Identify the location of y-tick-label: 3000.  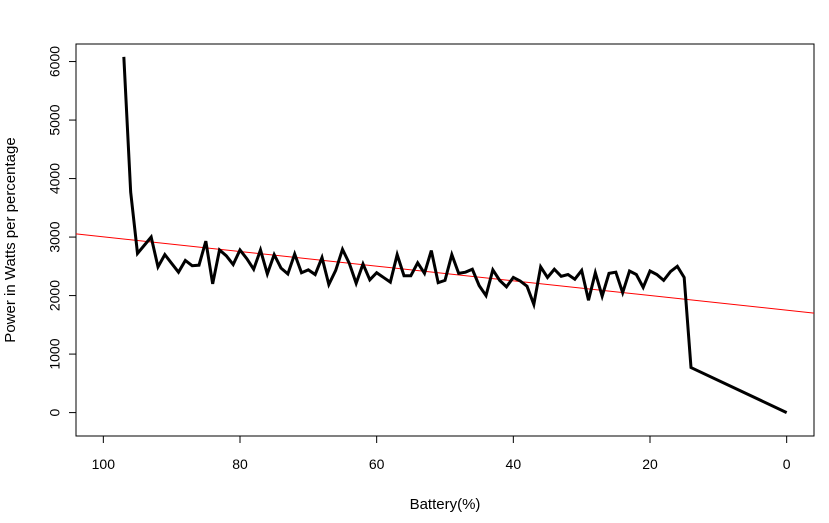
(55, 236).